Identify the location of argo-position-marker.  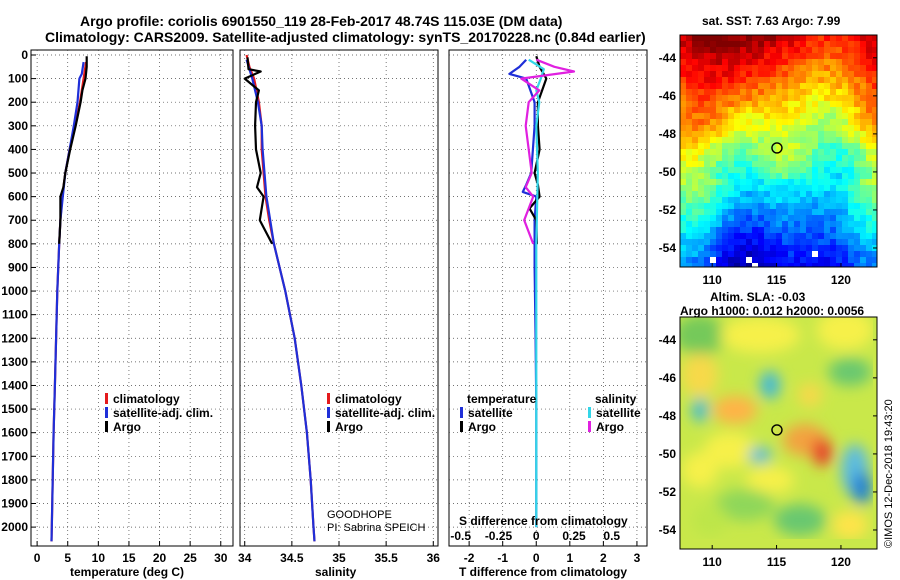
(777, 148).